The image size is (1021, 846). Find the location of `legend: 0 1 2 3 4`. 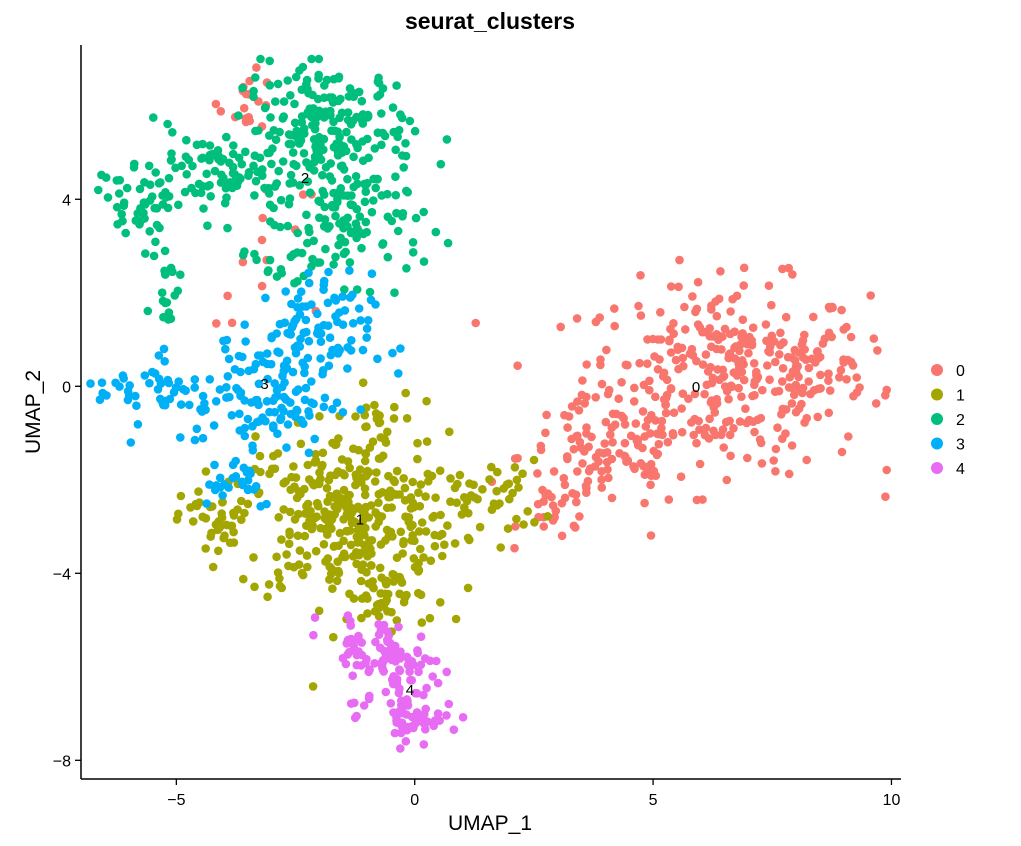

legend: 0 1 2 3 4 is located at coordinates (948, 420).